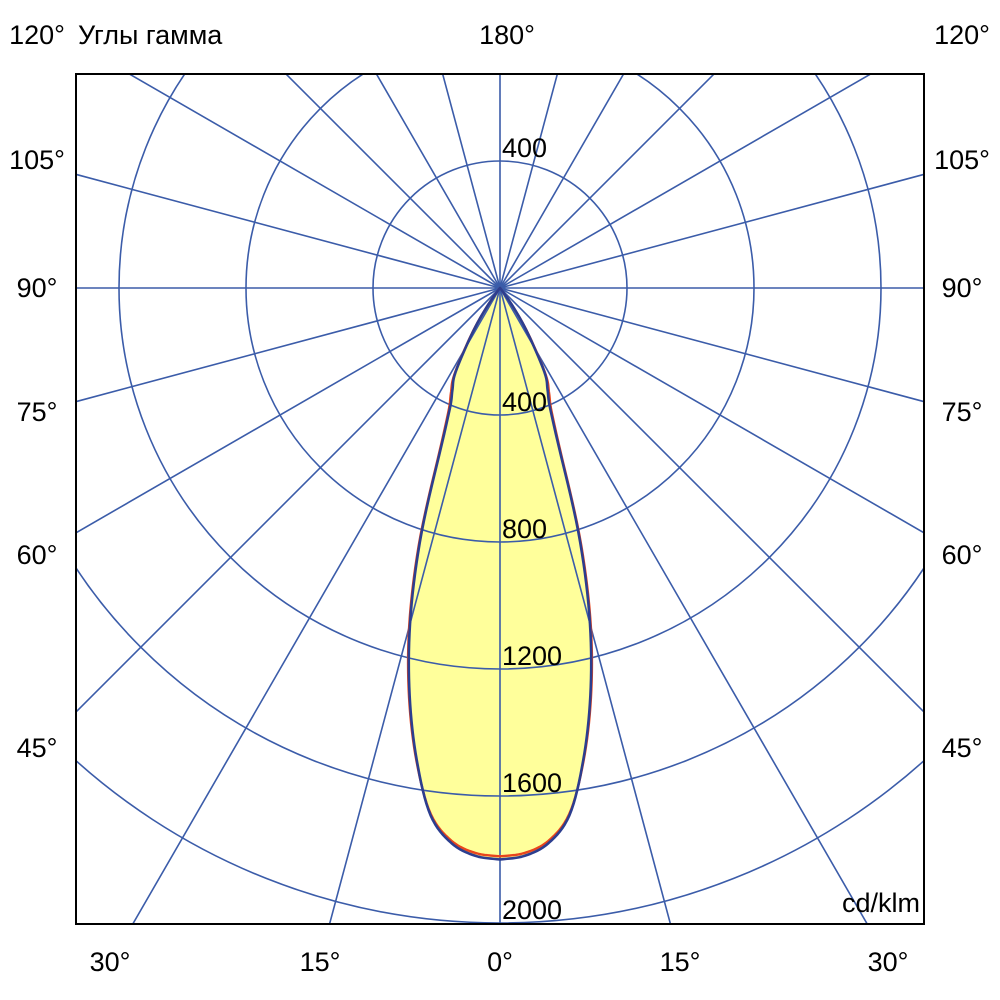 The width and height of the screenshot is (1000, 1000). What do you see at coordinates (881, 903) in the screenshot?
I see `unit-label: cd/klm` at bounding box center [881, 903].